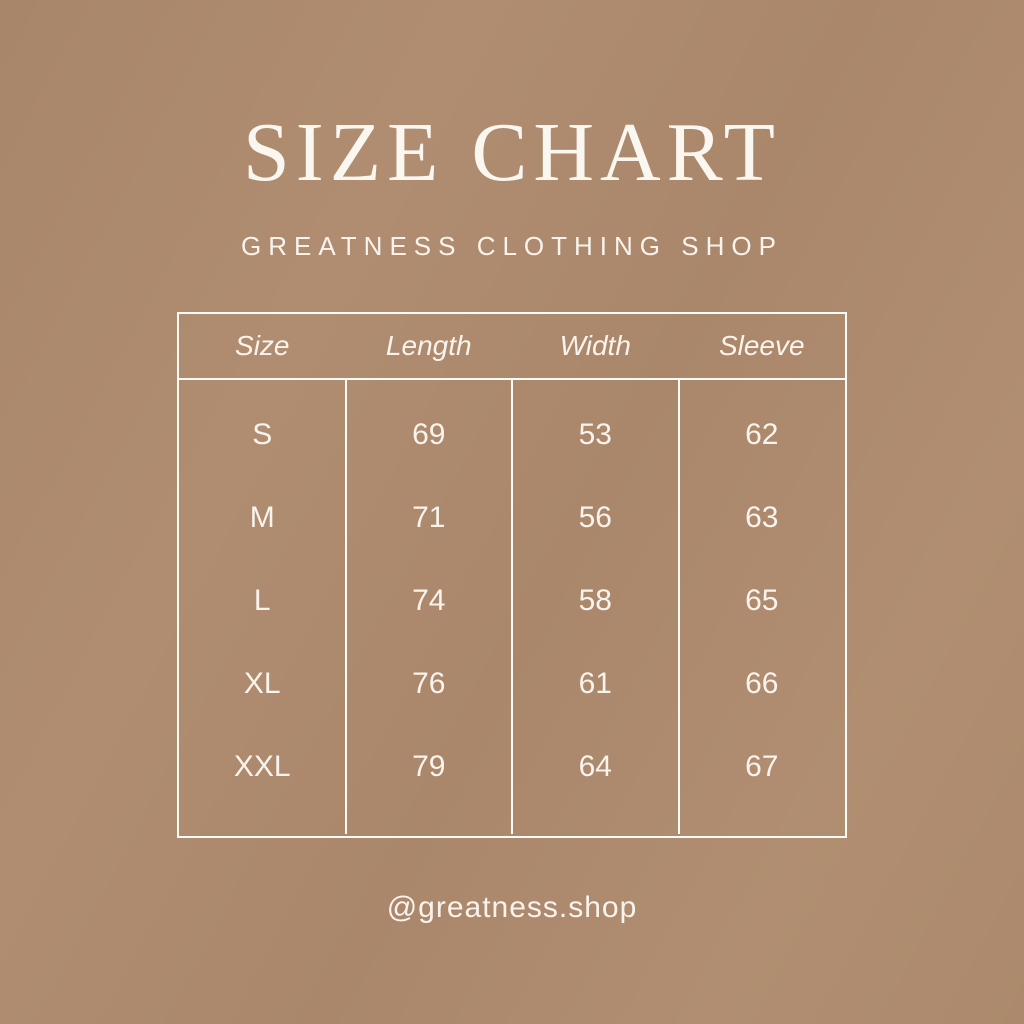  What do you see at coordinates (512, 347) in the screenshot?
I see `table-header-row: Size Length Width Sleeve` at bounding box center [512, 347].